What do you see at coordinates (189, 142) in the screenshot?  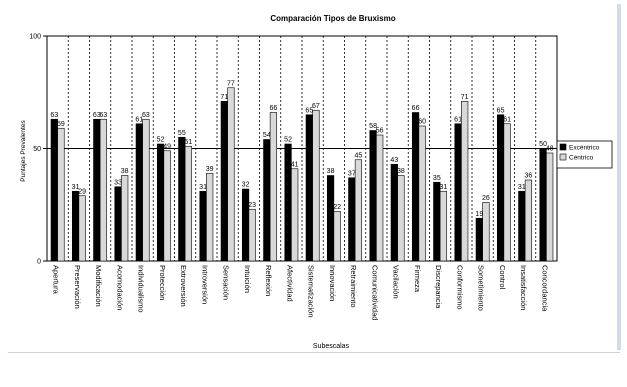 I see `data-label: 51` at bounding box center [189, 142].